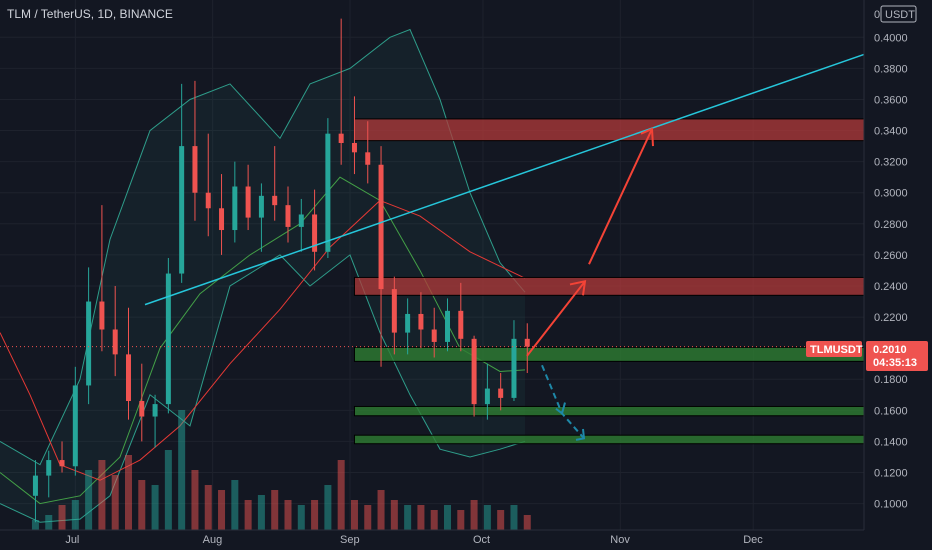 The height and width of the screenshot is (550, 932). I want to click on price-axis-unit-box, so click(898, 14).